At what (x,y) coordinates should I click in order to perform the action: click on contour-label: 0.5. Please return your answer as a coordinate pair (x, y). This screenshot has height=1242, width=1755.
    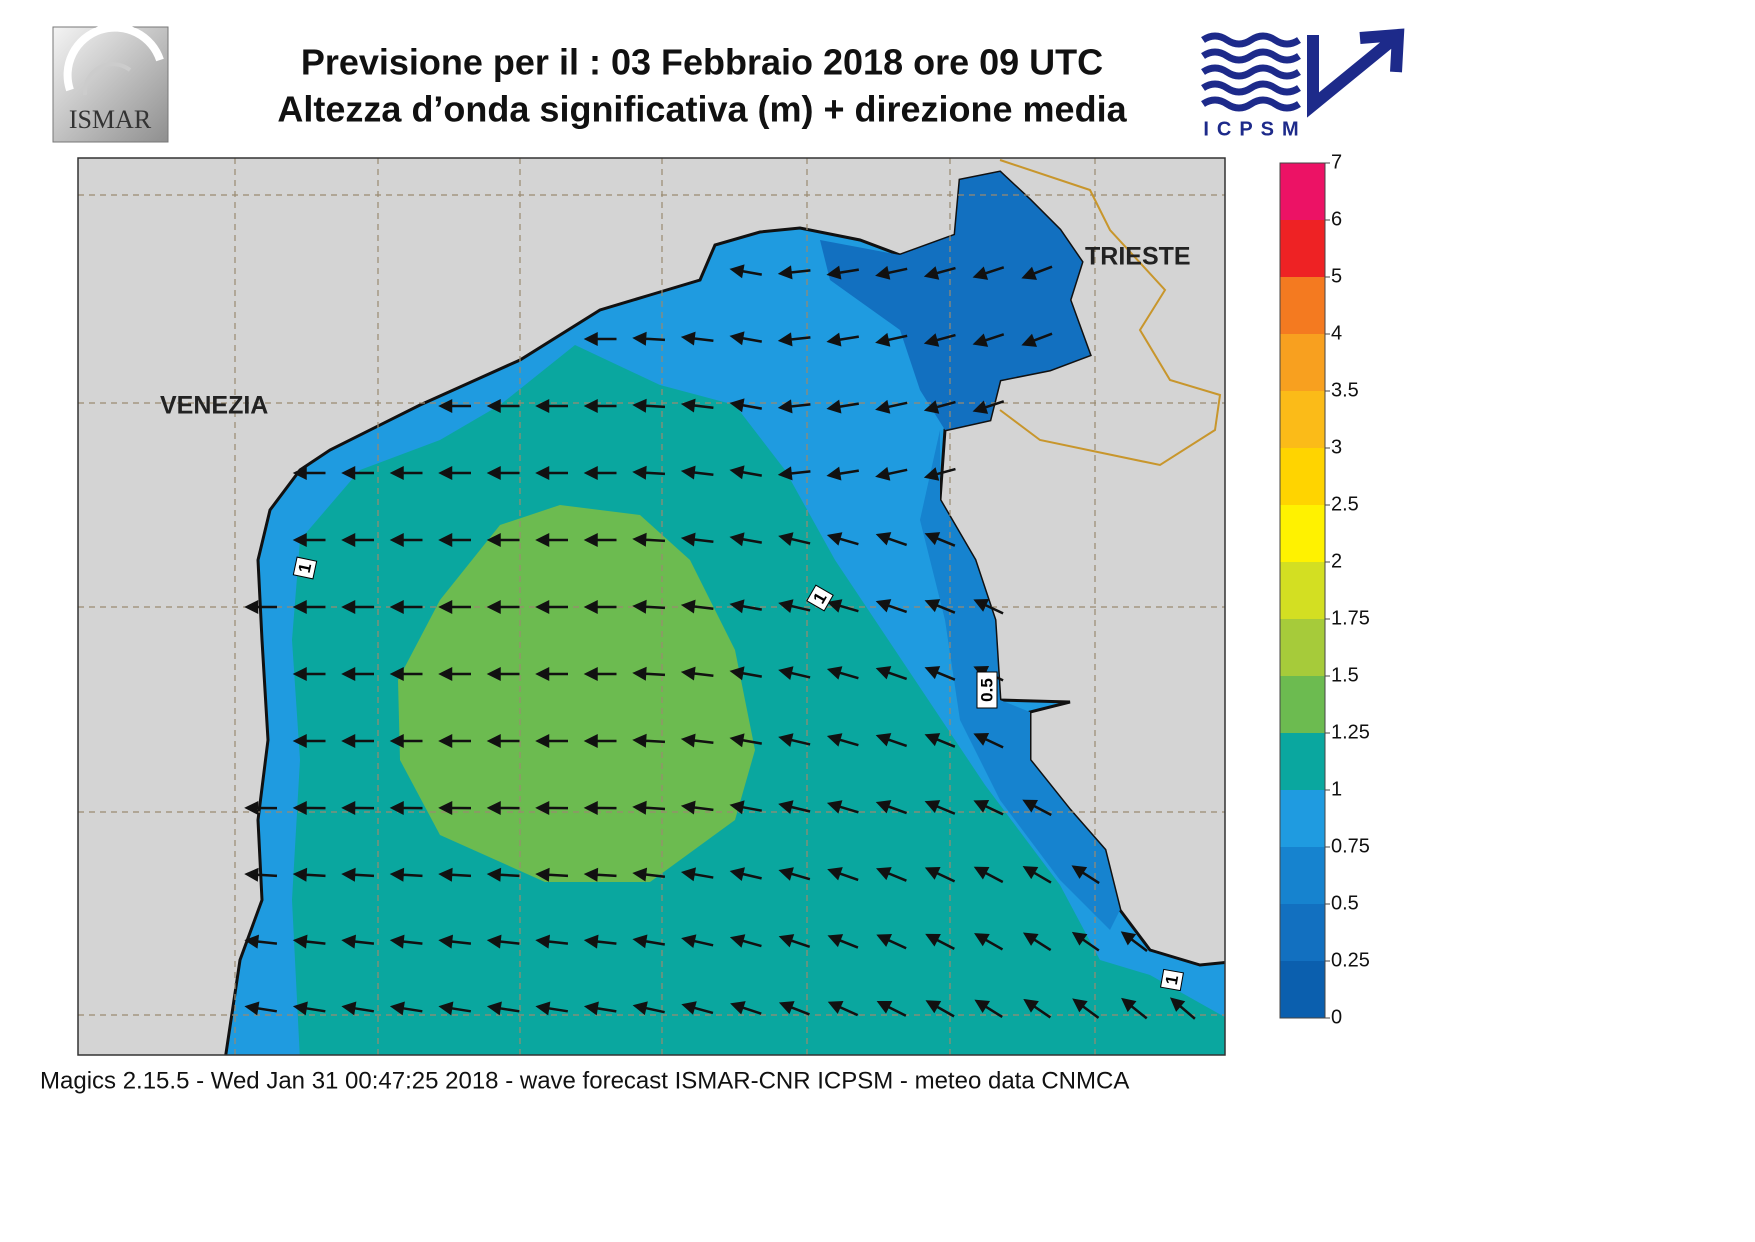
    Looking at the image, I should click on (987, 690).